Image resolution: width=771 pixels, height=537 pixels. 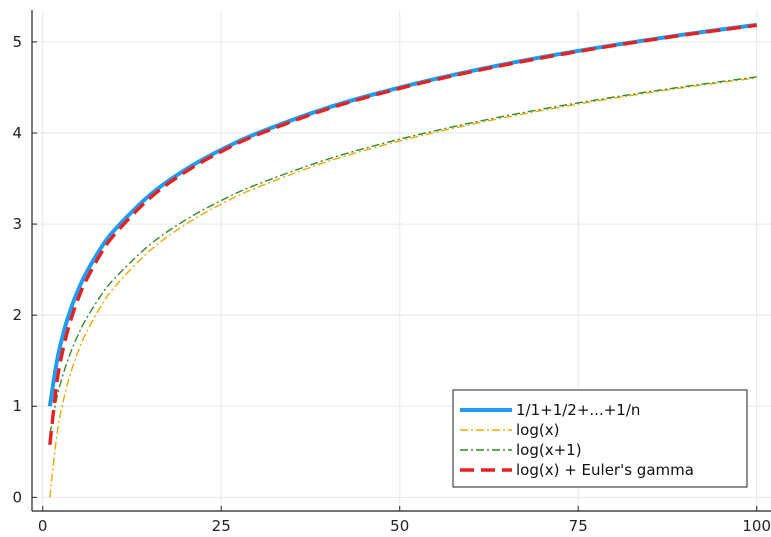 What do you see at coordinates (537, 430) in the screenshot?
I see `legend-label-1: log(x)` at bounding box center [537, 430].